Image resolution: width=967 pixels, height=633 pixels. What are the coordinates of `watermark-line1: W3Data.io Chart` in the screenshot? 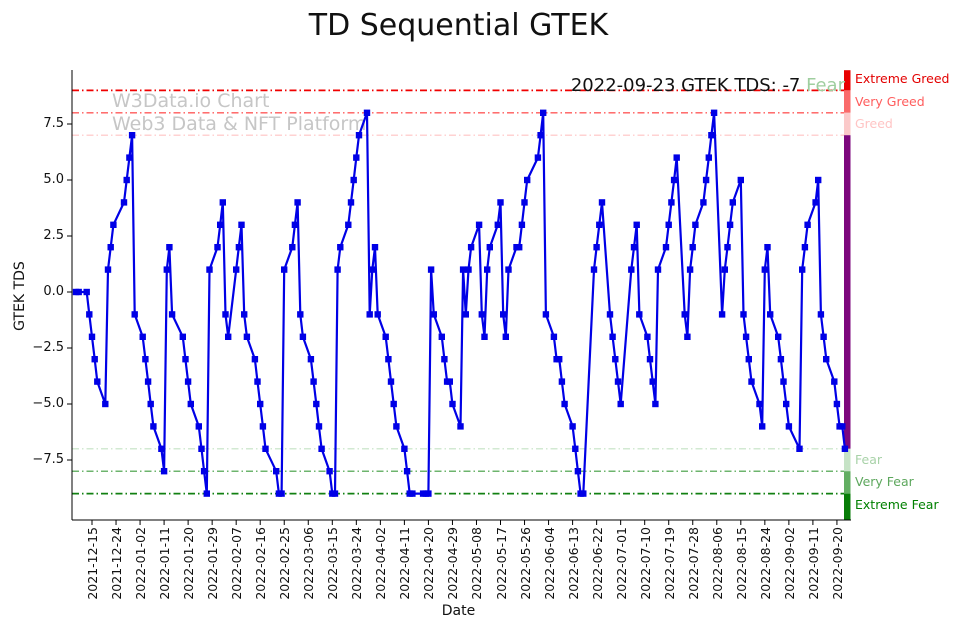 It's located at (191, 101).